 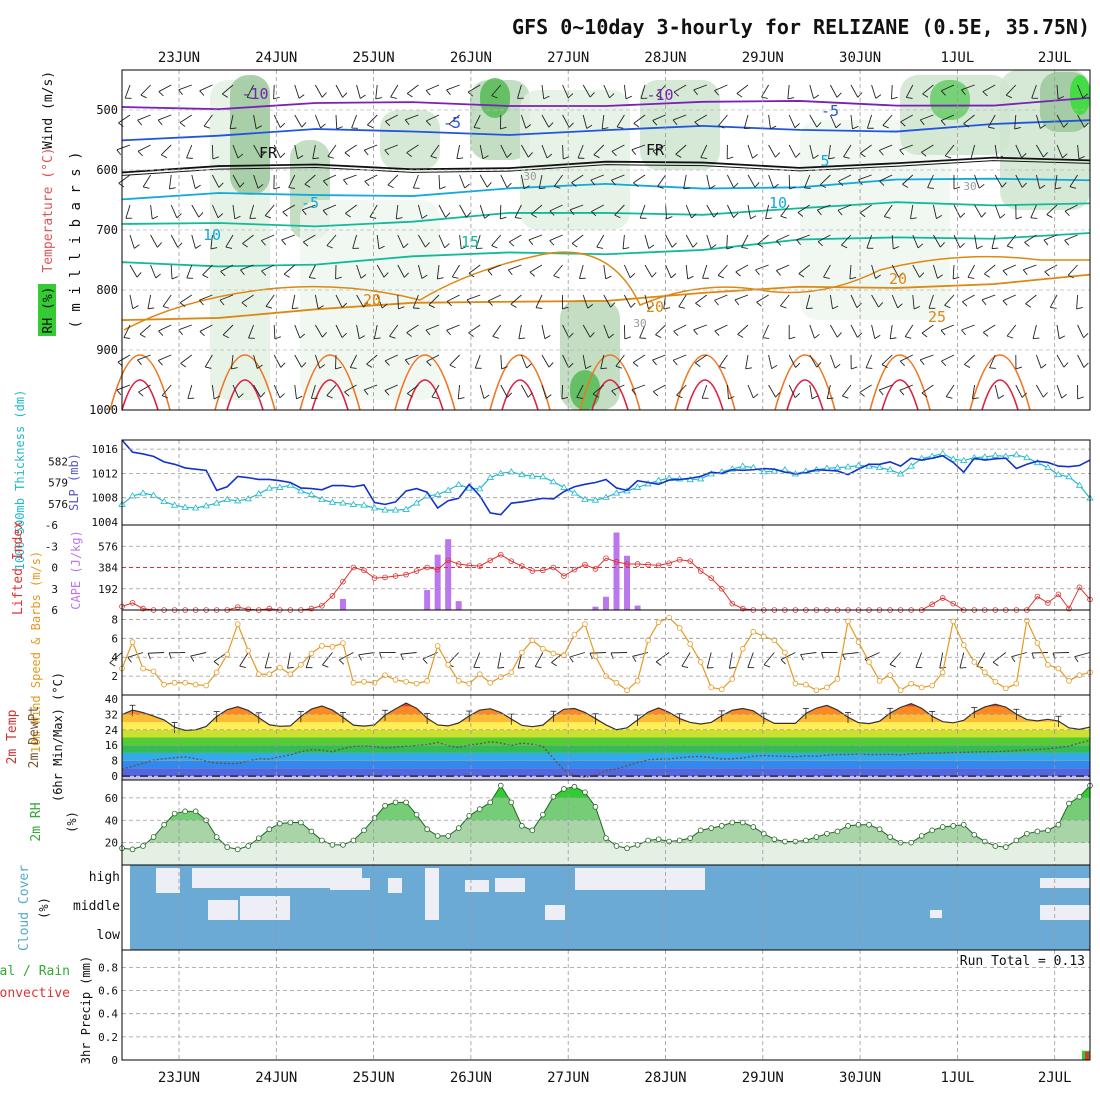 I want to click on date-label-top: 29JUN, so click(x=763, y=58).